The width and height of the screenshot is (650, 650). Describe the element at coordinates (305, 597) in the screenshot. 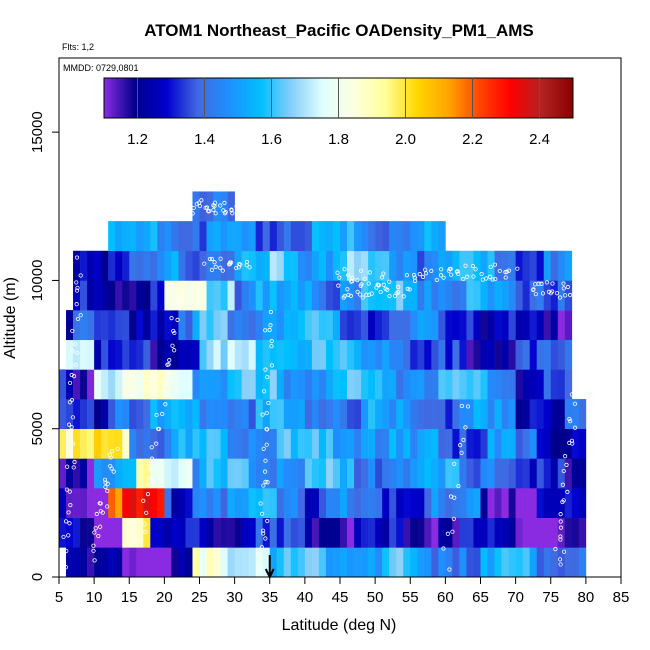

I see `x-tick-label: 40` at that location.